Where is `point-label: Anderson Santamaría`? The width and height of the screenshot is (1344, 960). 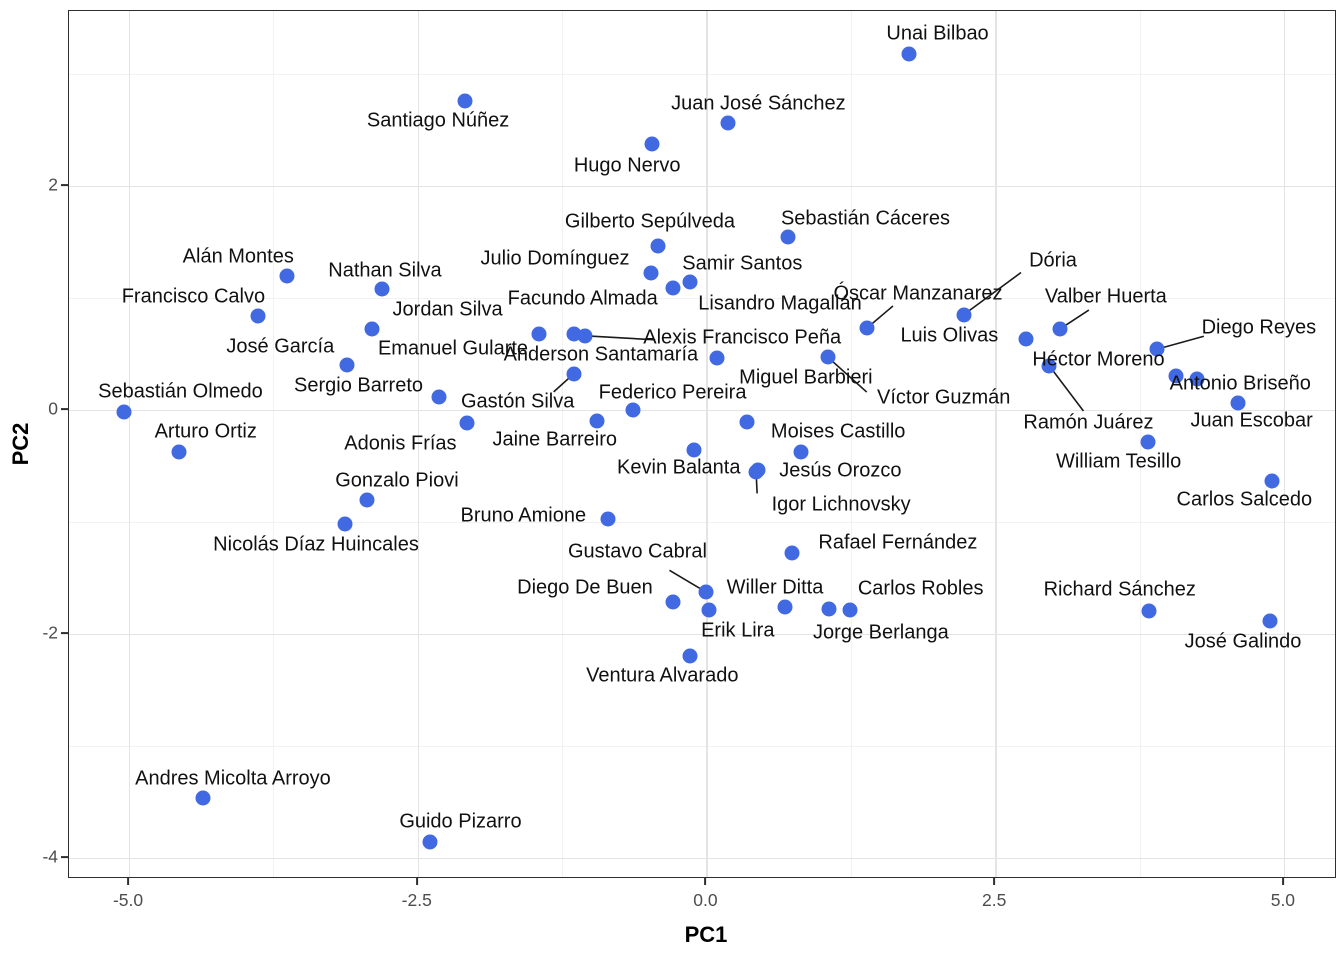 point-label: Anderson Santamaría is located at coordinates (601, 354).